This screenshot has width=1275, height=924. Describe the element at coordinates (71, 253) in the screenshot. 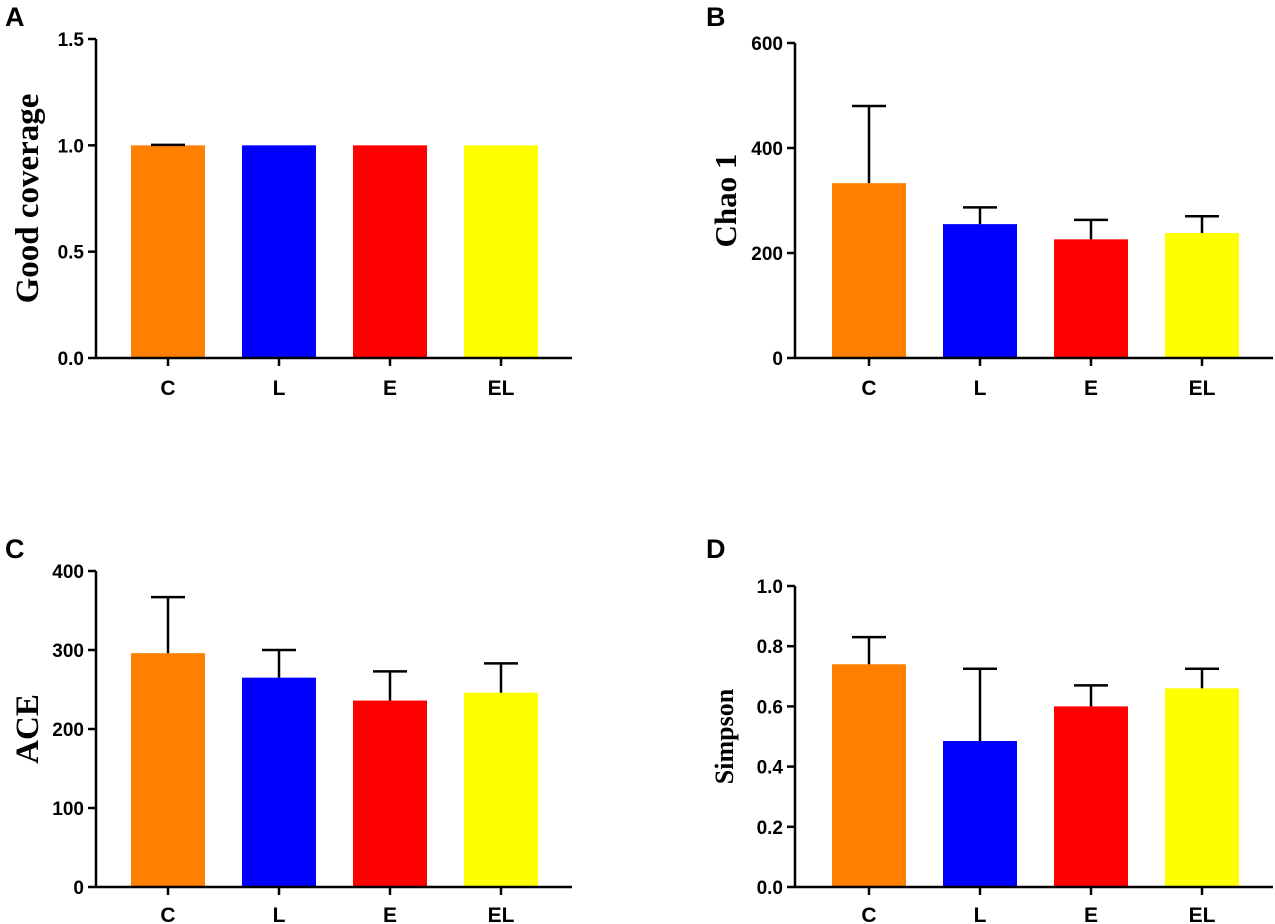

I see `panel-a-y-tick-label: 0.5` at that location.